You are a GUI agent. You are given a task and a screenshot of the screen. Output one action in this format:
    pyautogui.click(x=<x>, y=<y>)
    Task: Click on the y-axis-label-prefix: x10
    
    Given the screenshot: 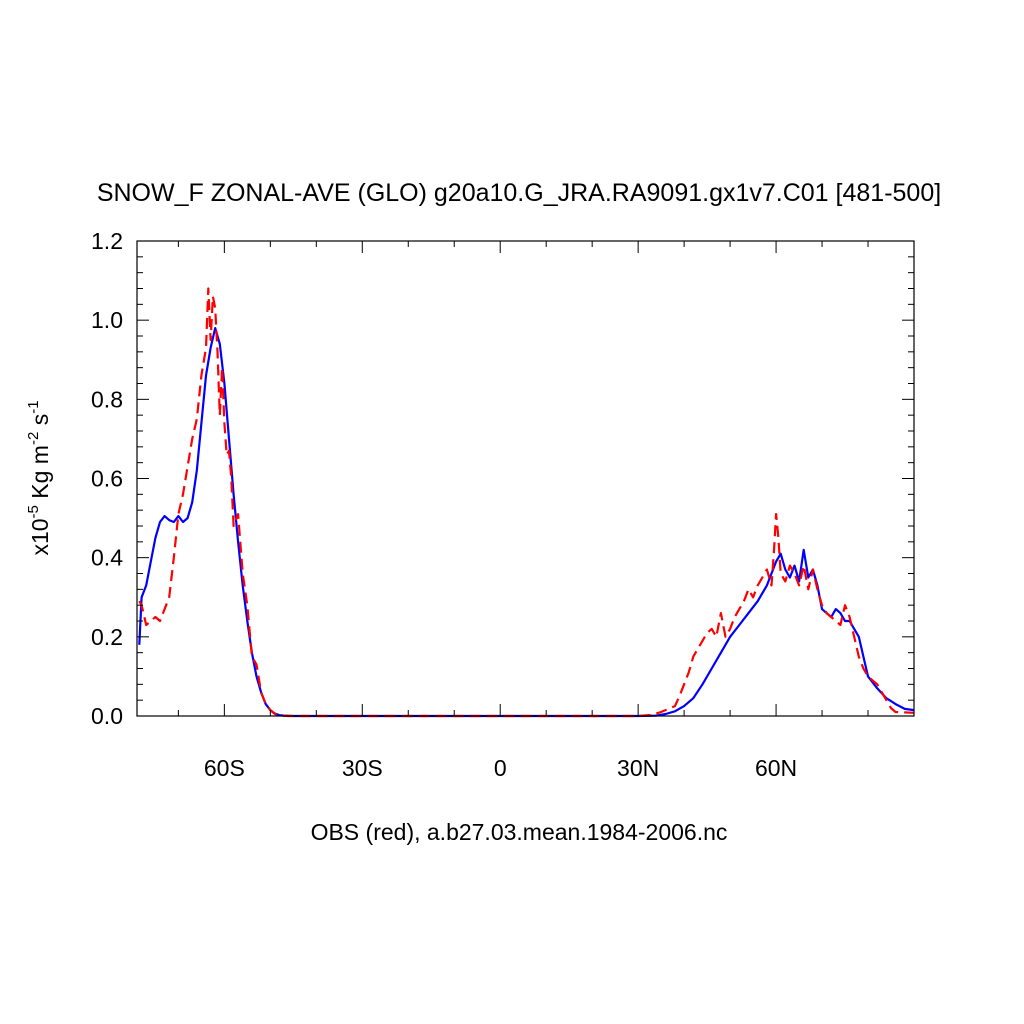 What is the action you would take?
    pyautogui.click(x=40, y=536)
    